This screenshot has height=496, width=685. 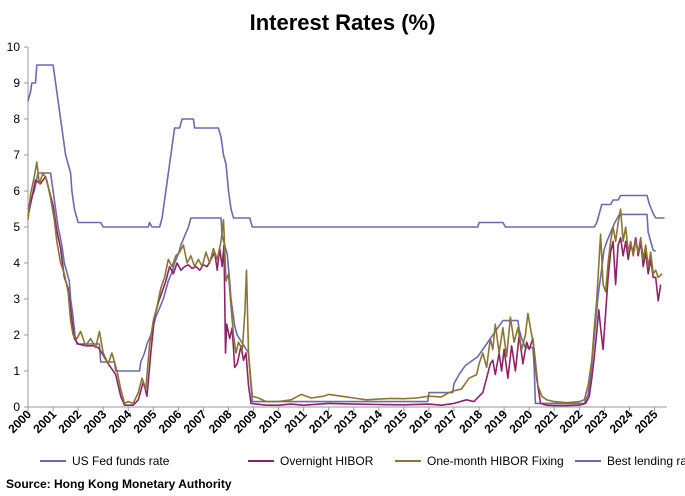 I want to click on x-tick-label: 2010, so click(x=270, y=421).